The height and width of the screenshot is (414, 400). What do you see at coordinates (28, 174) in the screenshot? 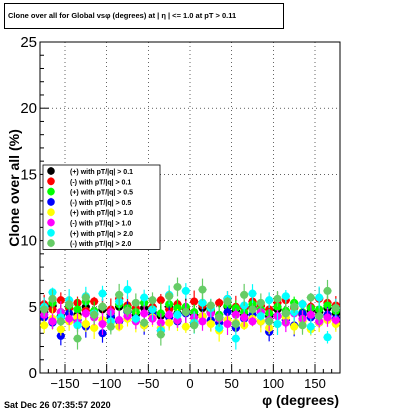
I see `y-tick-label: 15` at bounding box center [28, 174].